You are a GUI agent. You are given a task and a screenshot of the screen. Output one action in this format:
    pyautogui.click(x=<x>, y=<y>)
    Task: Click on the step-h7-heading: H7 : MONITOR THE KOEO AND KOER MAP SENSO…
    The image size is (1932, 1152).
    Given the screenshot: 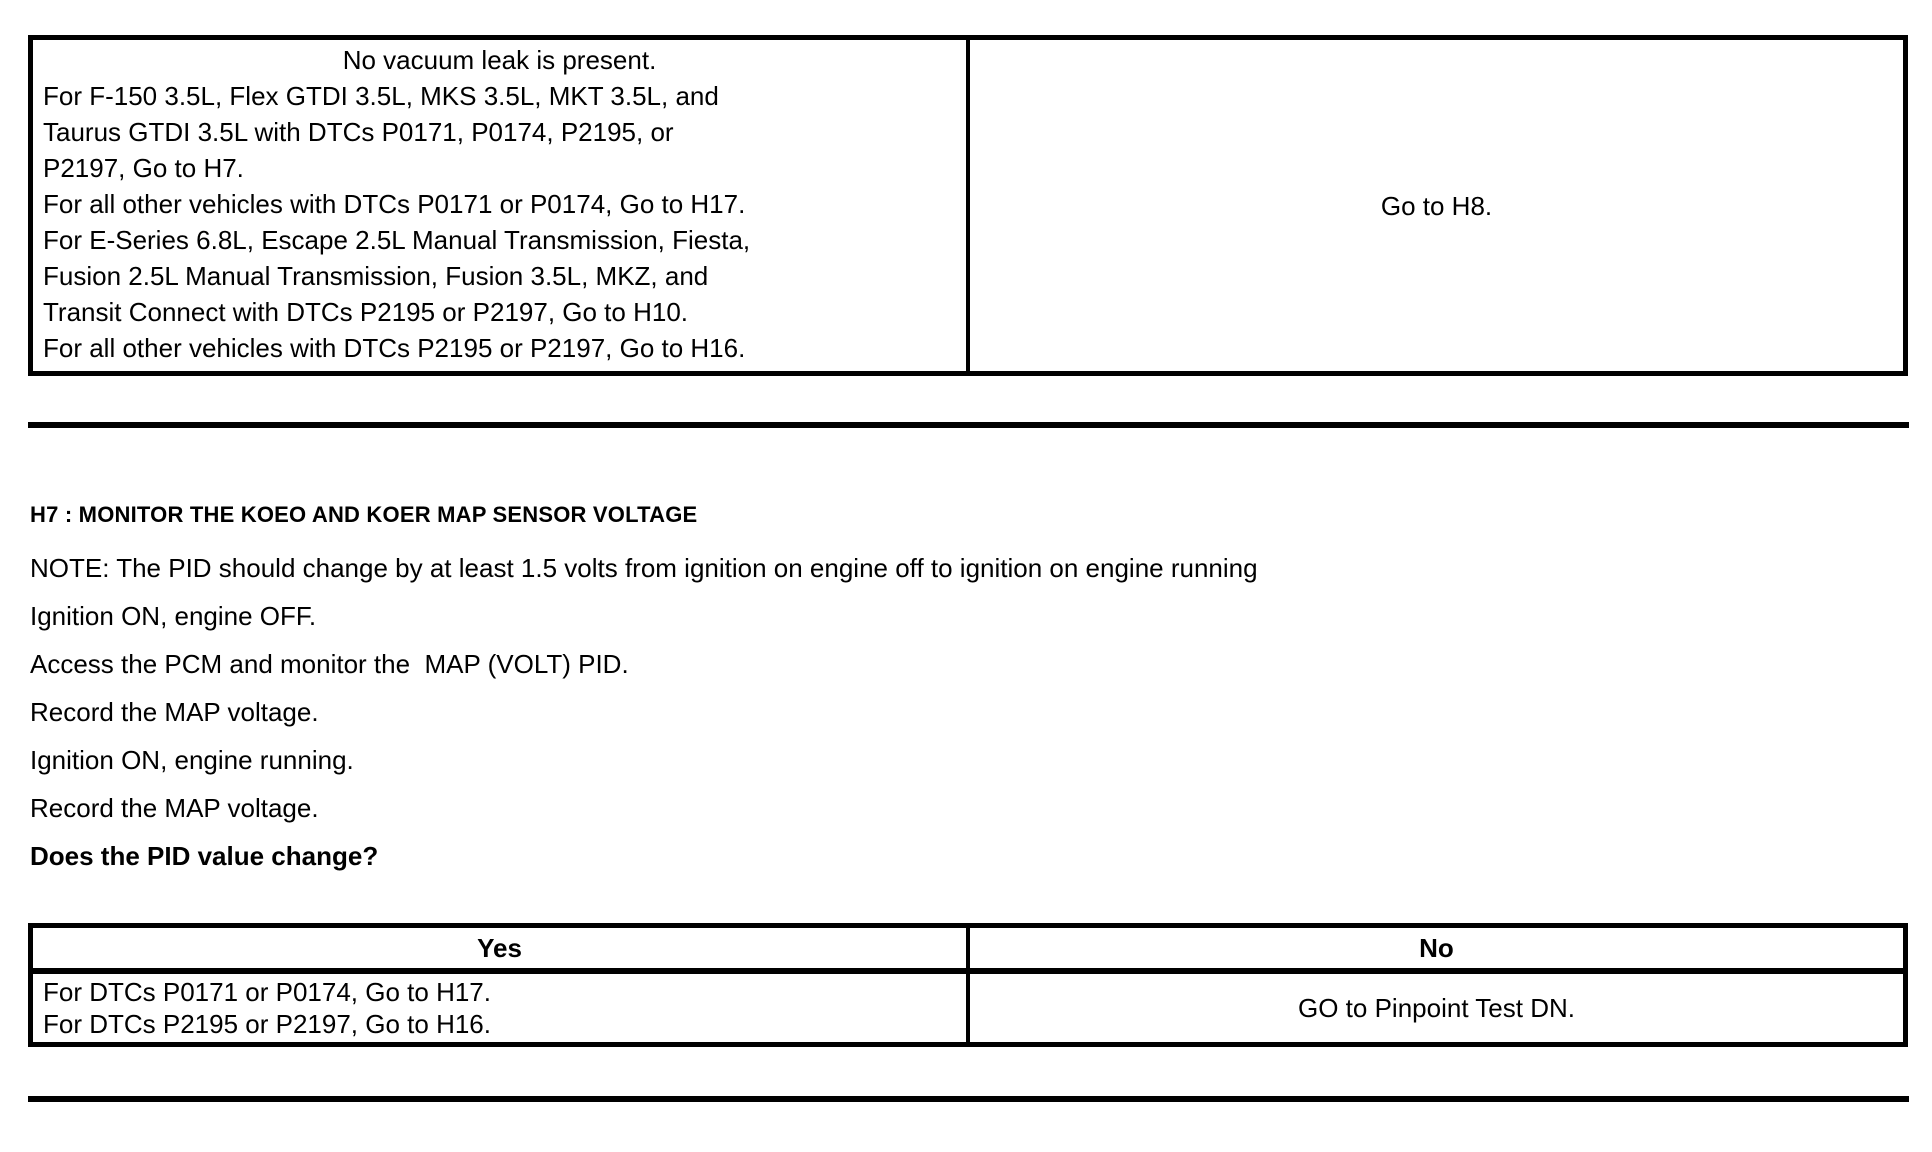 What is the action you would take?
    pyautogui.click(x=364, y=514)
    